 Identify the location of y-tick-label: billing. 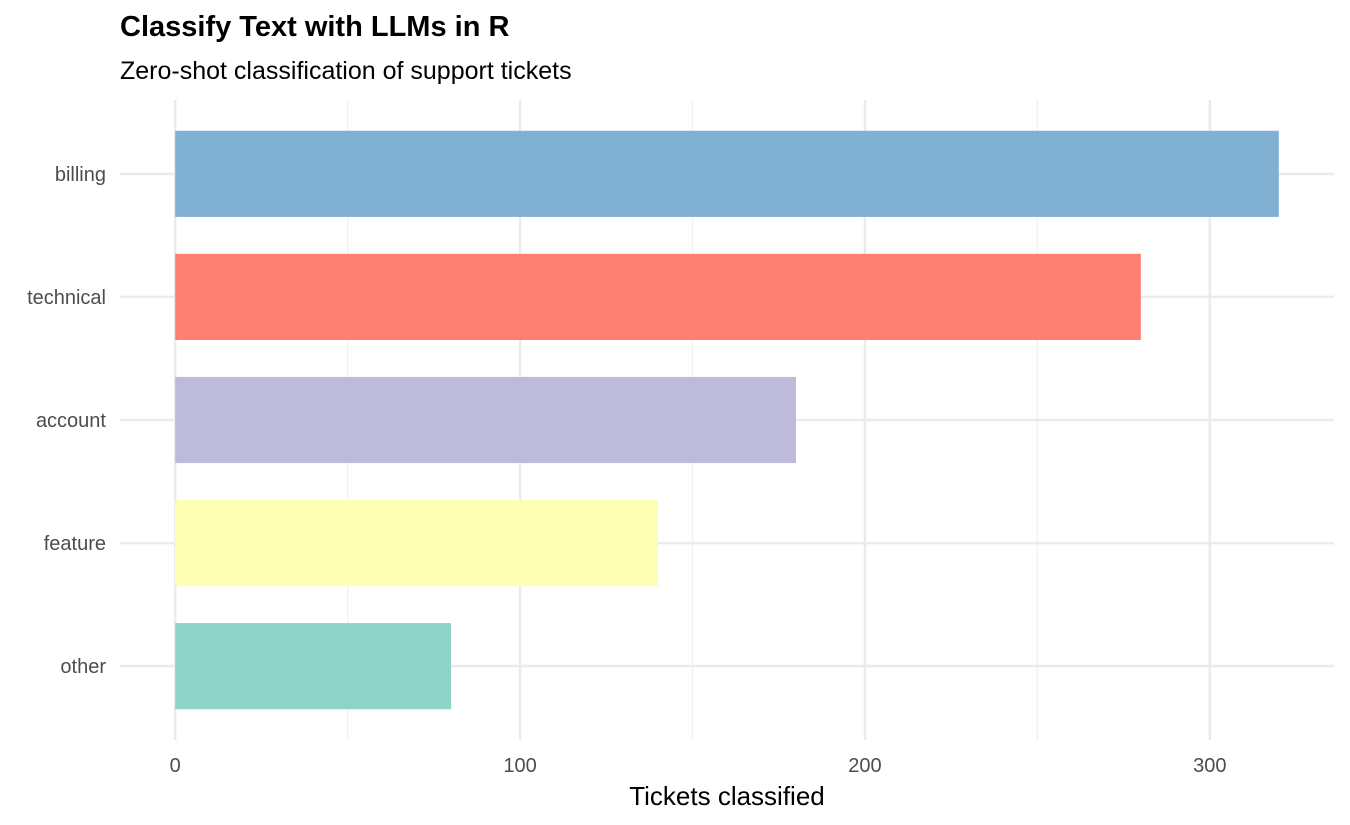
(80, 175).